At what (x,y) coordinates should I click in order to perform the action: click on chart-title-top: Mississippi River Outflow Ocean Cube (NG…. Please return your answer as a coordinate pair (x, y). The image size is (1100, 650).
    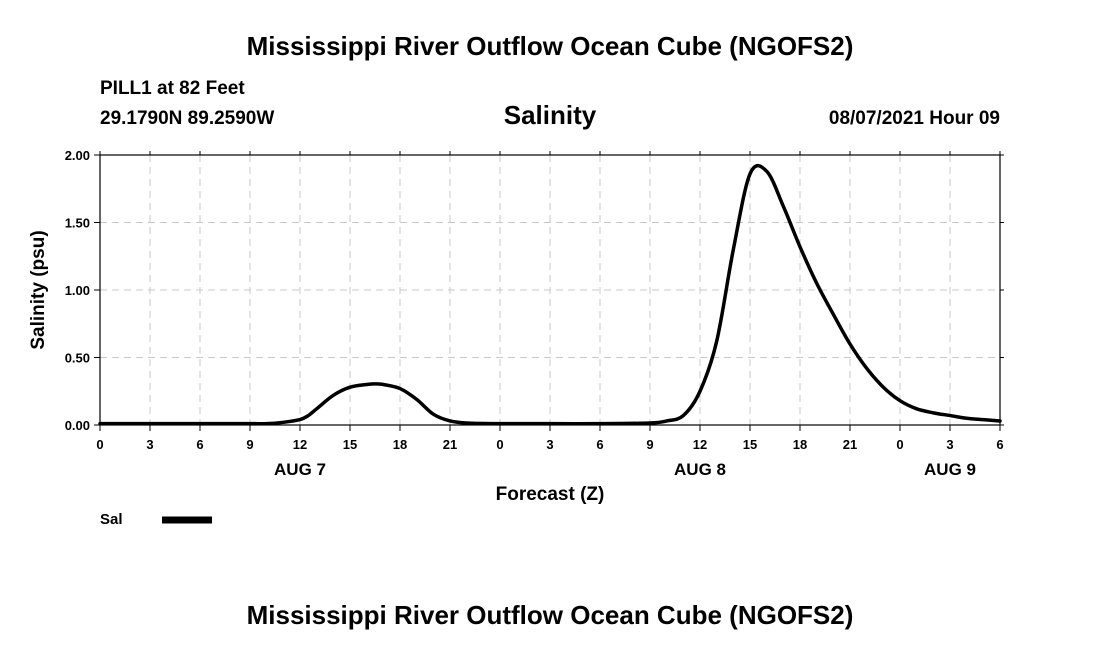
    Looking at the image, I should click on (550, 46).